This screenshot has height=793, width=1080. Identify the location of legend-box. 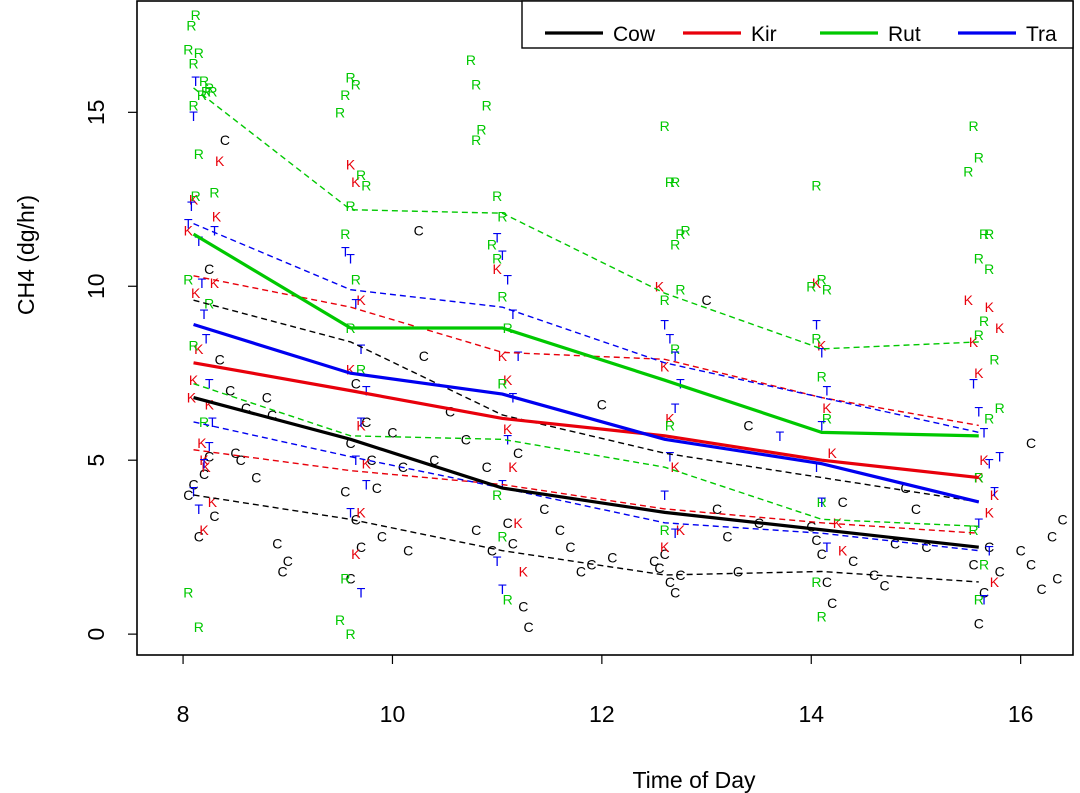
(797, 24).